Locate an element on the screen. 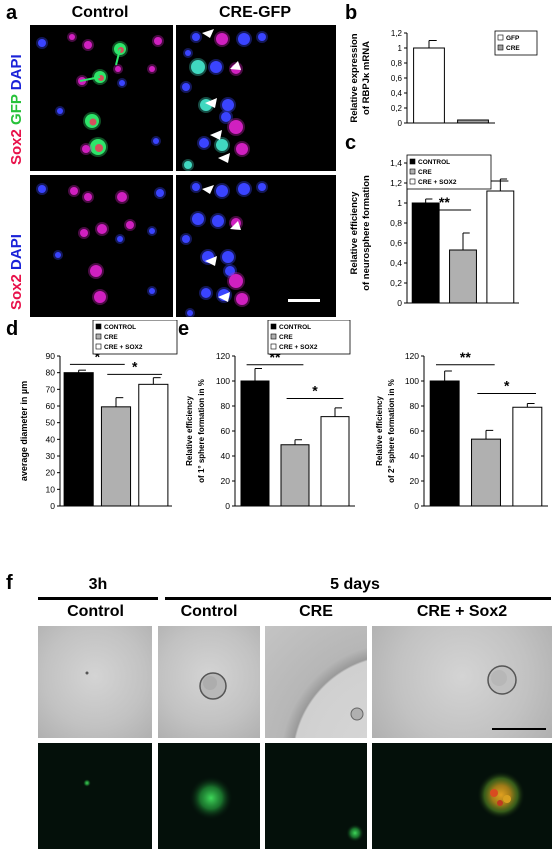 Image resolution: width=556 pixels, height=853 pixels. panel-label-f: f is located at coordinates (9, 583).